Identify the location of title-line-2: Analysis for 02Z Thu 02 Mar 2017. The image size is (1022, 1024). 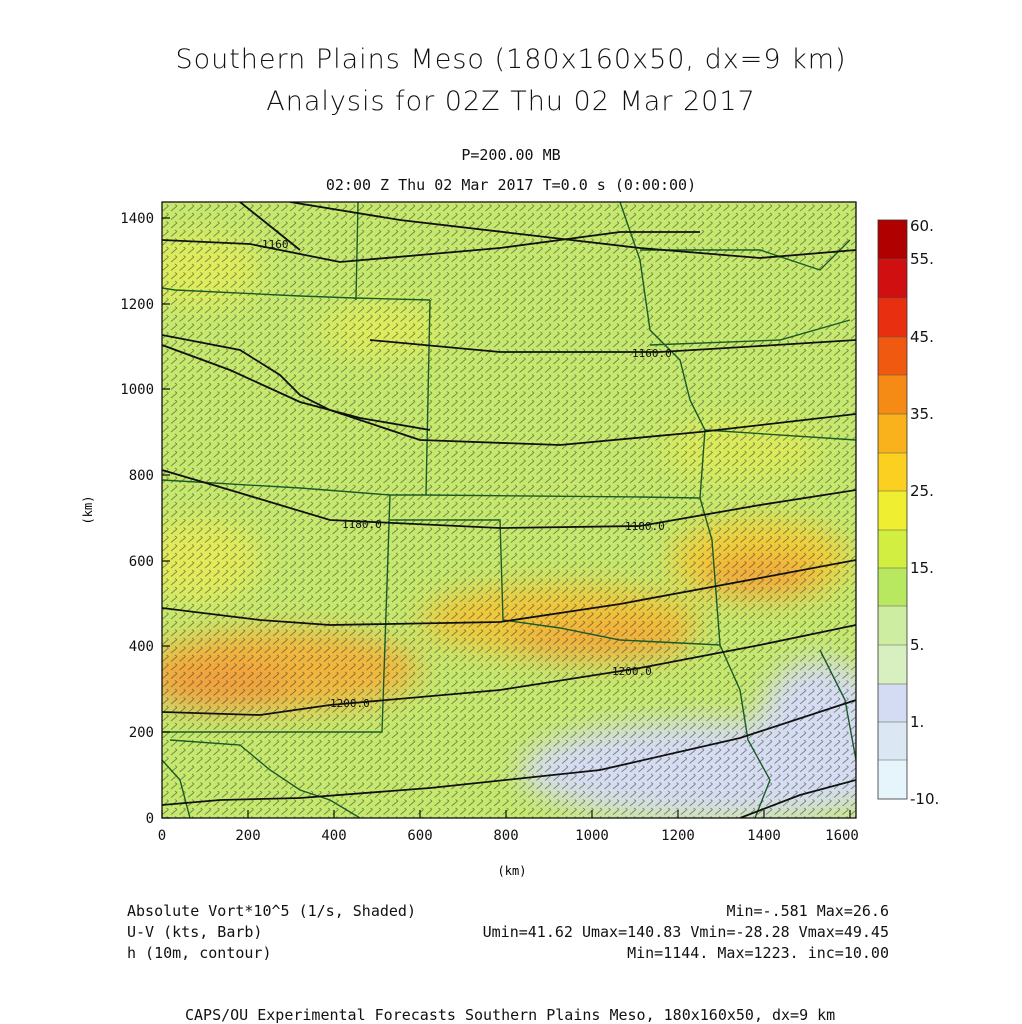
(511, 101).